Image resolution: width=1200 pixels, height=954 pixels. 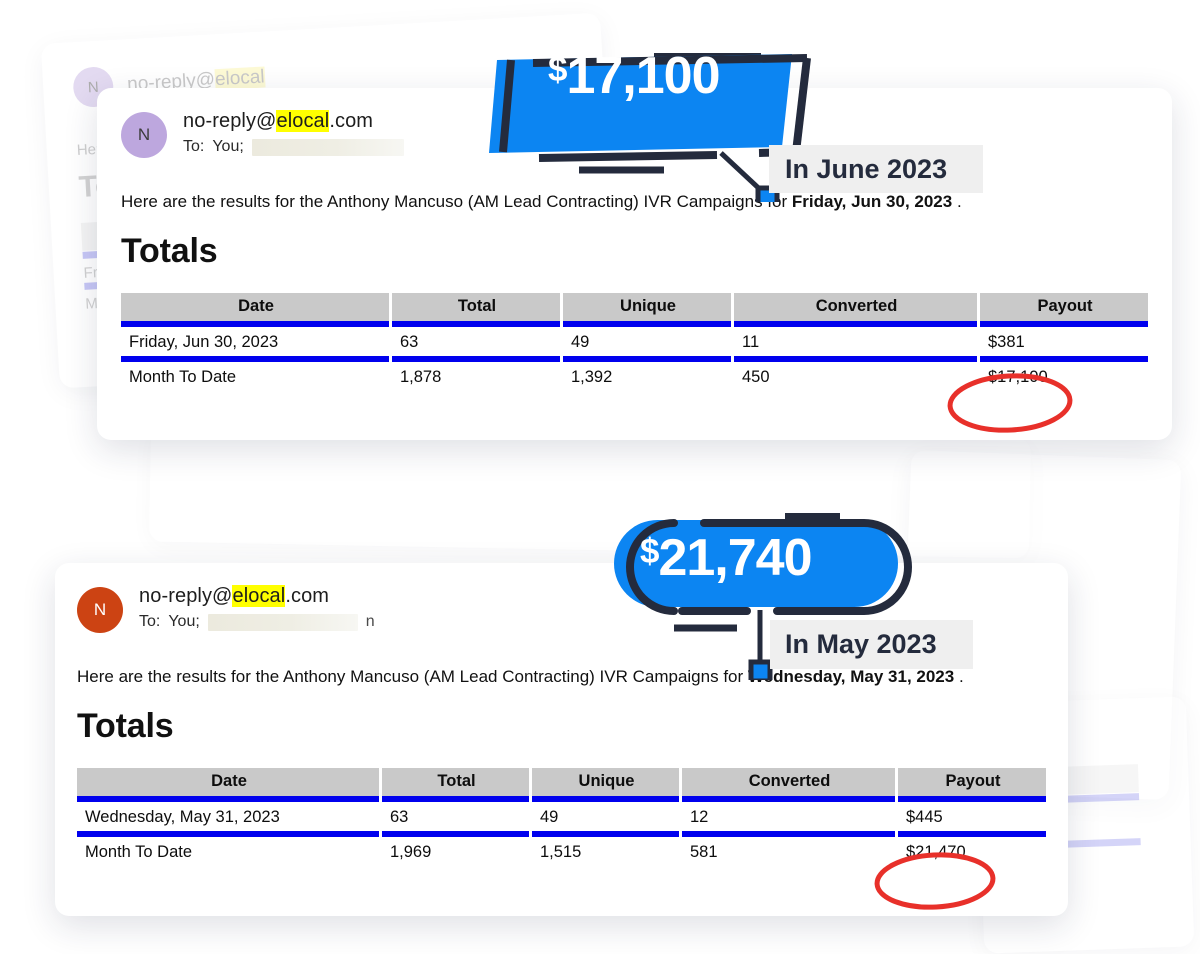 What do you see at coordinates (561, 609) in the screenshot?
I see `email-header: N no-reply@elocal.com To: You; n` at bounding box center [561, 609].